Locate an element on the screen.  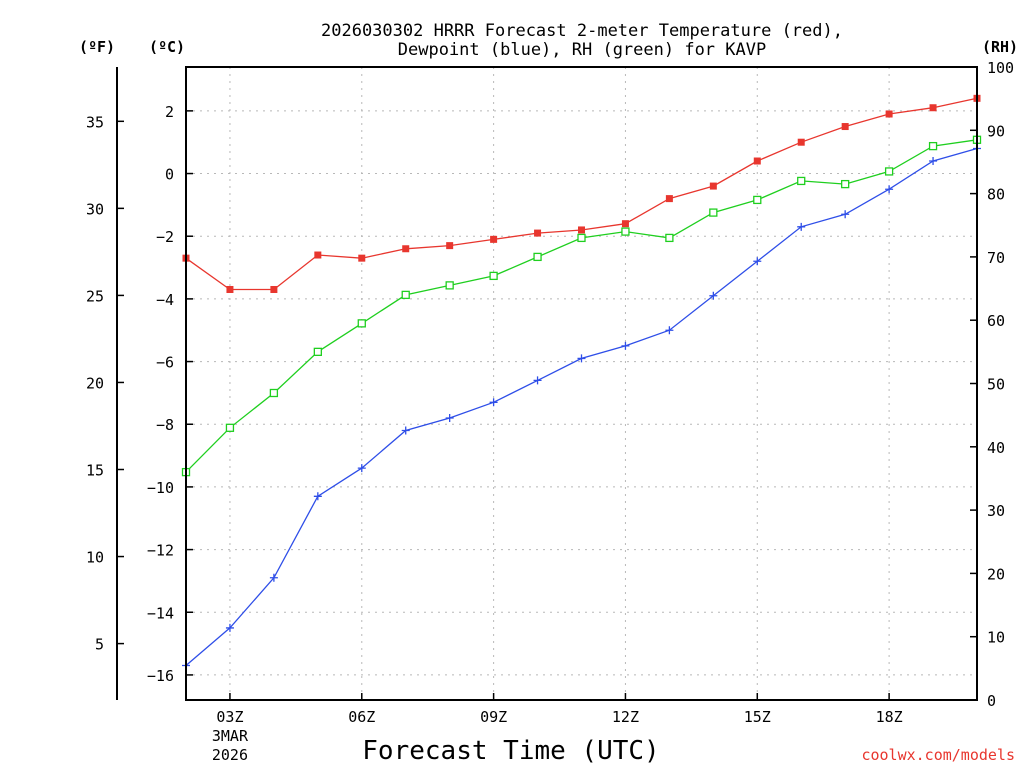
rh-tick-label: 60 is located at coordinates (996, 321).